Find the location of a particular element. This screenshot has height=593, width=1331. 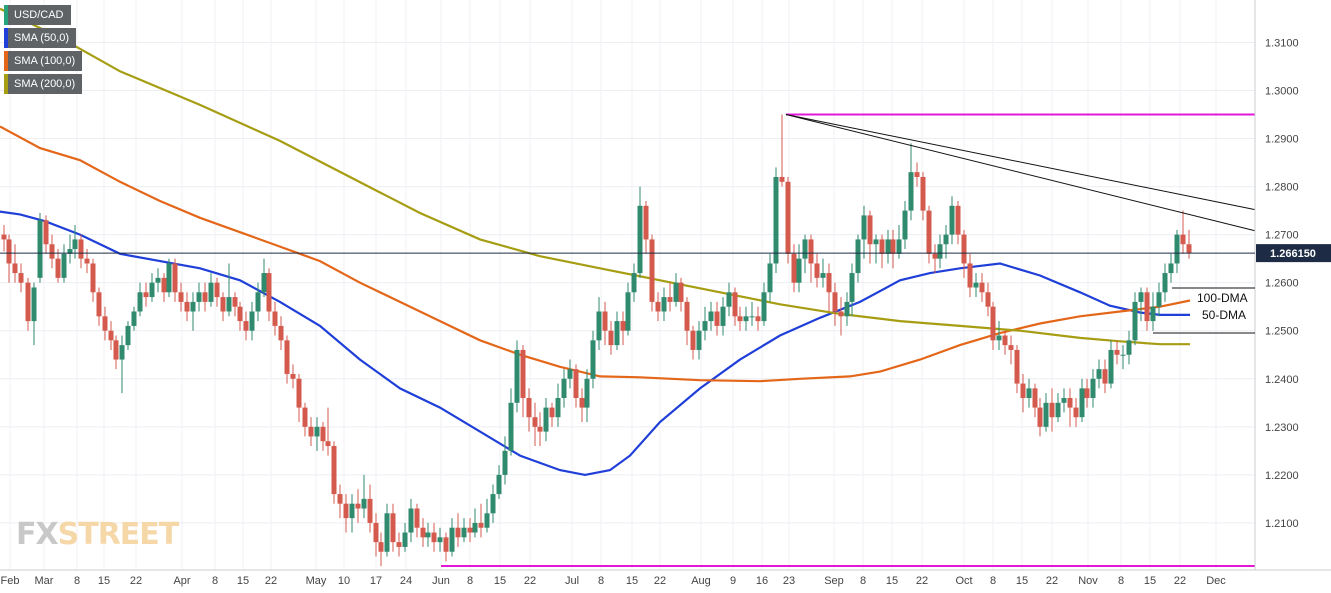

dma-50-label: 50-DMA is located at coordinates (1224, 315).